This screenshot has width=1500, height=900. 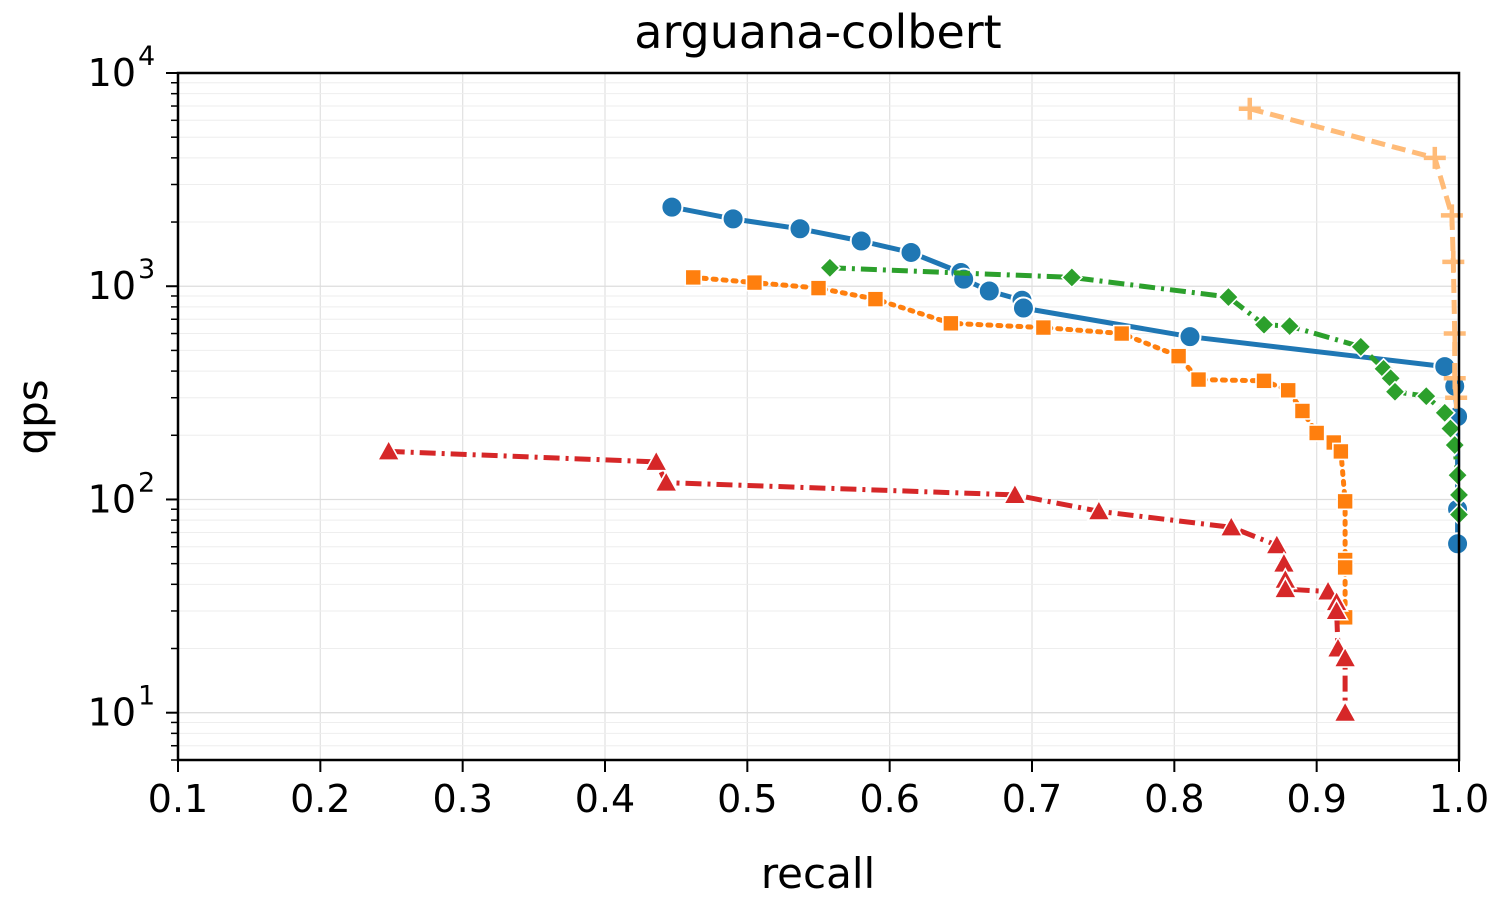 What do you see at coordinates (817, 32) in the screenshot?
I see `chart-title: arguana-colbert` at bounding box center [817, 32].